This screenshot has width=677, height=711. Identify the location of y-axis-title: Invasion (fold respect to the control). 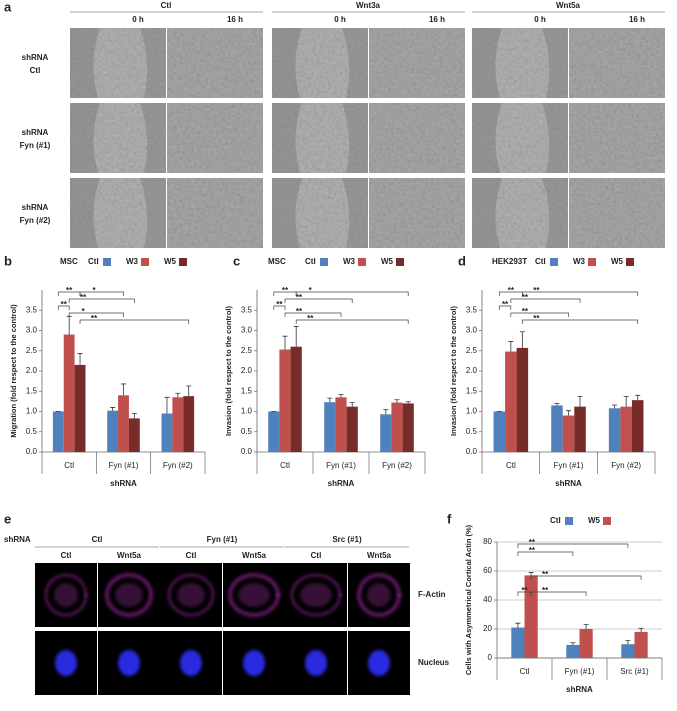
(453, 370).